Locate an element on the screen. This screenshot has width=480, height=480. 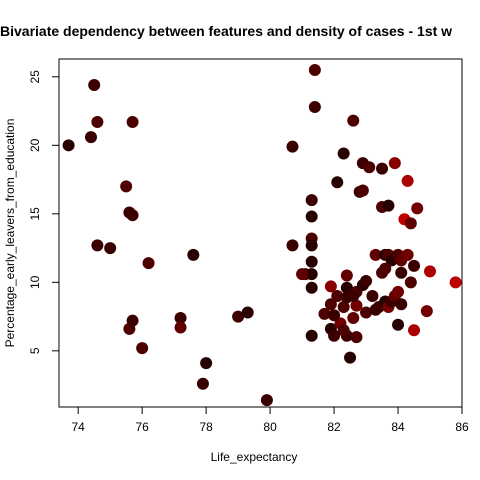
x-tick-label: 78 is located at coordinates (206, 427).